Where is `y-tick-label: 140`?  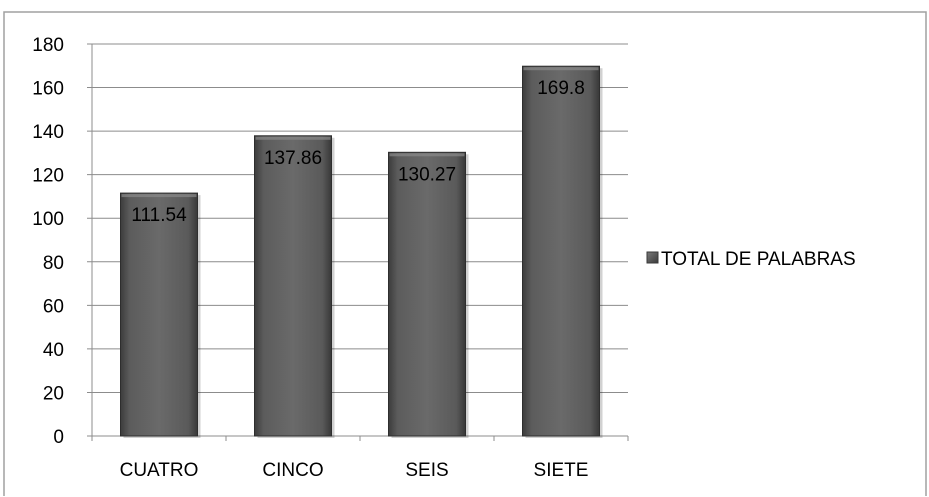 y-tick-label: 140 is located at coordinates (48, 132).